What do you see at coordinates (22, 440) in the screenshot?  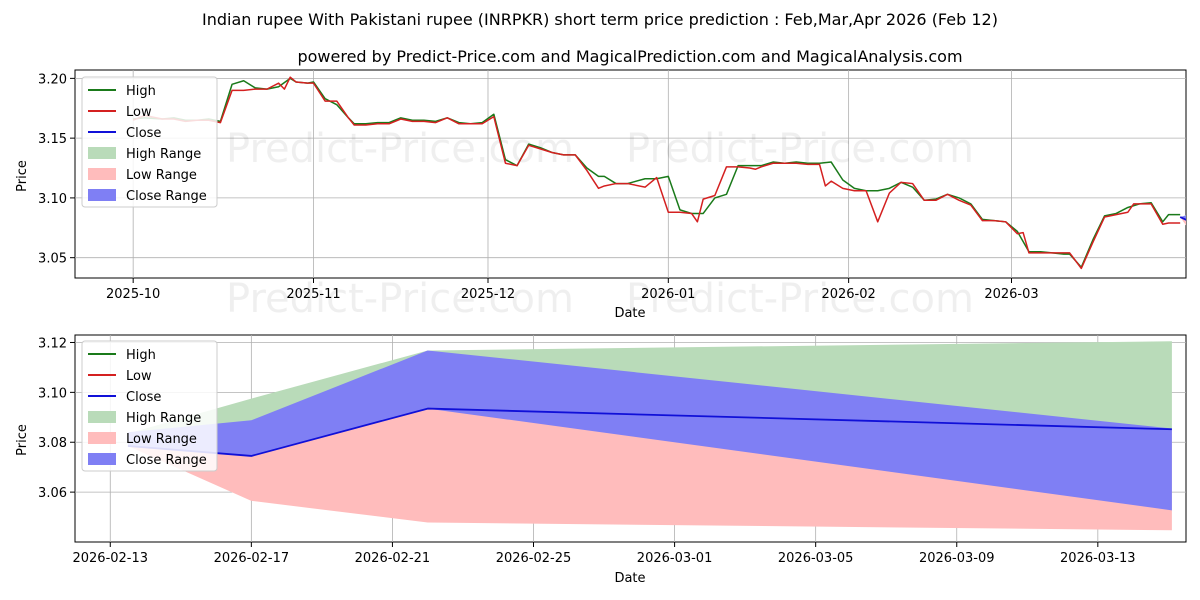 I see `bottom-y-axis-label: Price` at bounding box center [22, 440].